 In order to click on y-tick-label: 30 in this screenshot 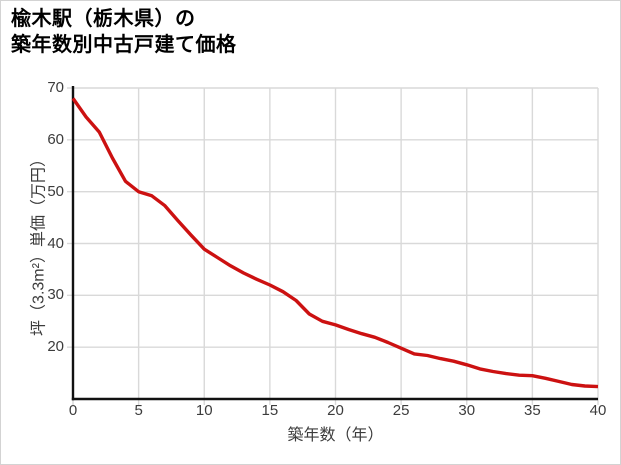, I will do `click(55, 295)`.